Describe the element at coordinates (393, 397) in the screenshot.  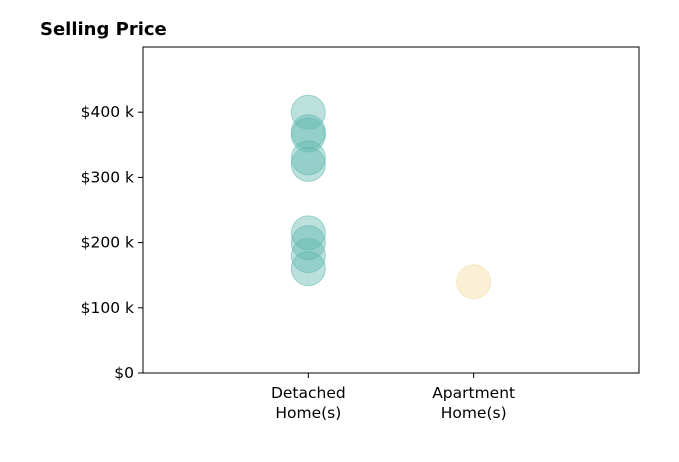
I see `x-axis: Detached Home(s) Apartment Home(s)` at that location.